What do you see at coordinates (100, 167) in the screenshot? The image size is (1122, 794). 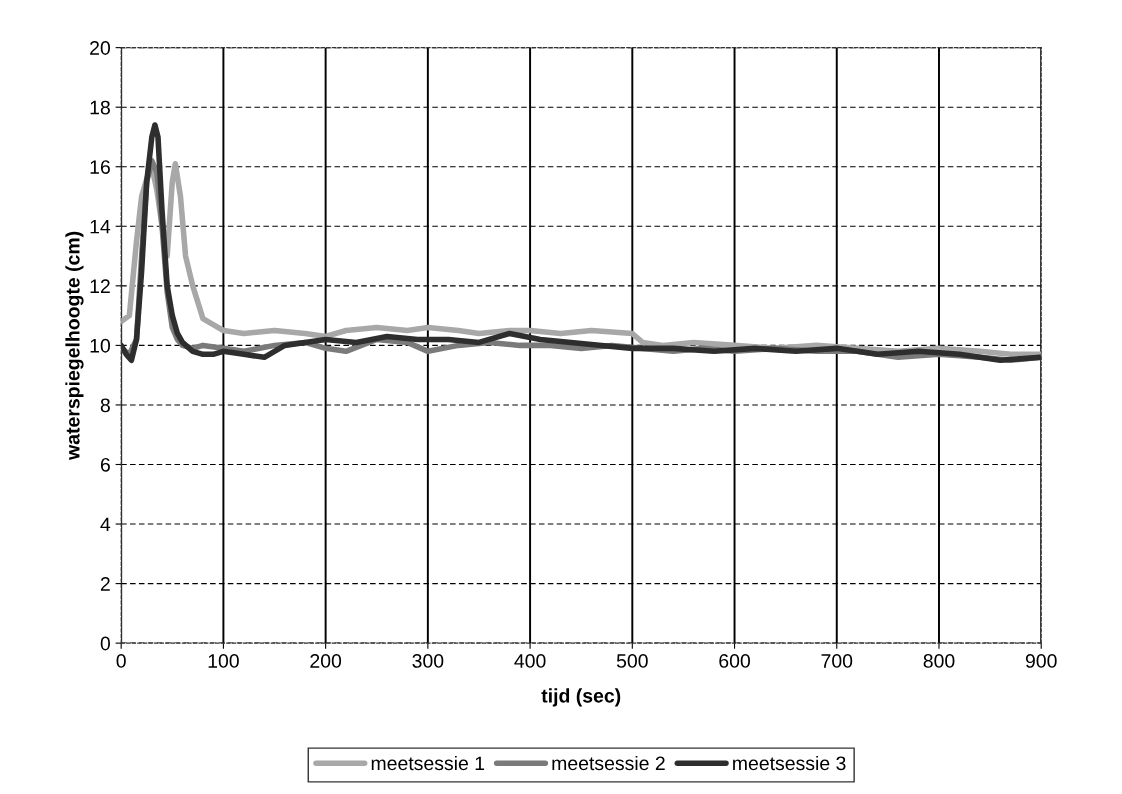 I see `y-tick-label: 16` at bounding box center [100, 167].